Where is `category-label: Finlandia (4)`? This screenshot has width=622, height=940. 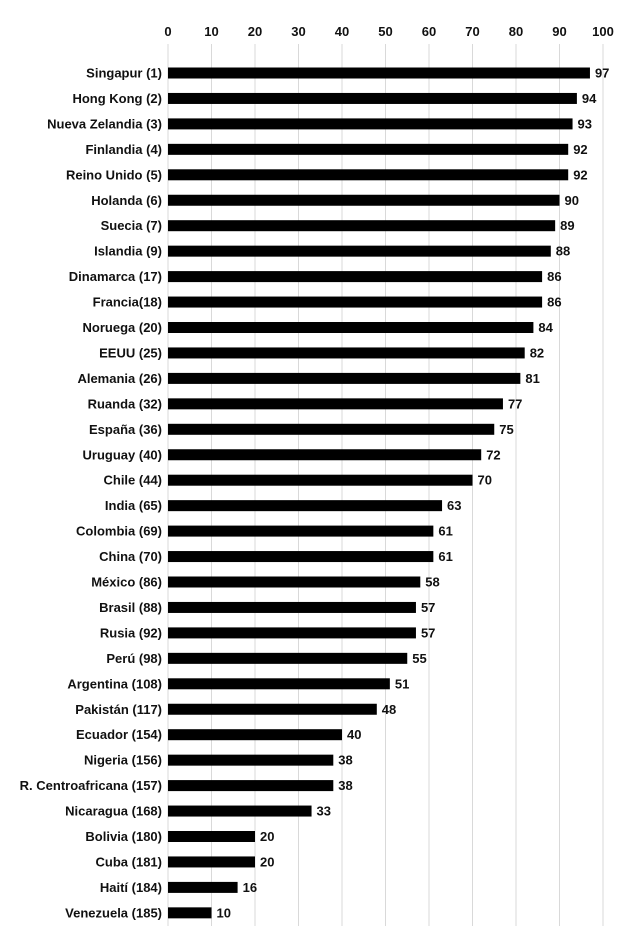 category-label: Finlandia (4) is located at coordinates (123, 149).